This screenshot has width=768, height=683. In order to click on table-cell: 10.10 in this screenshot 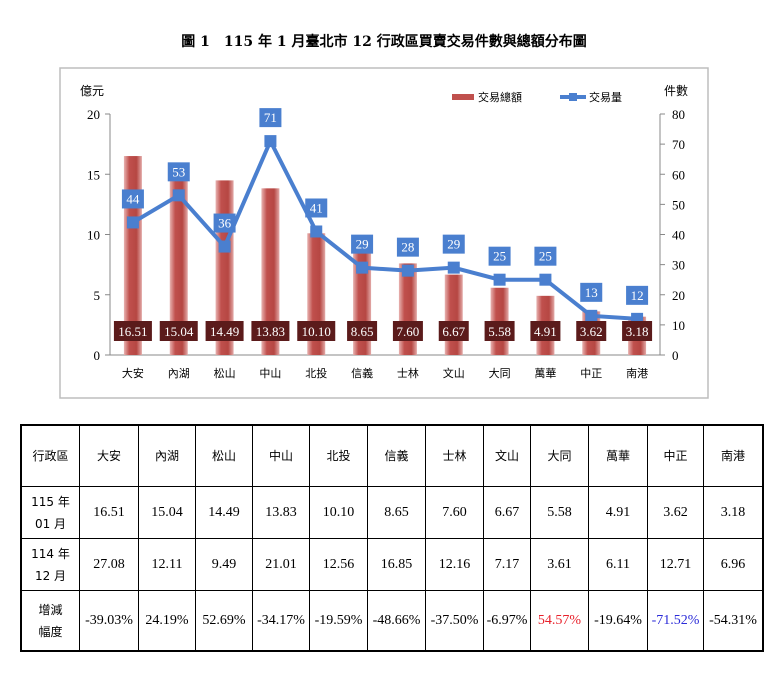, I will do `click(338, 512)`.